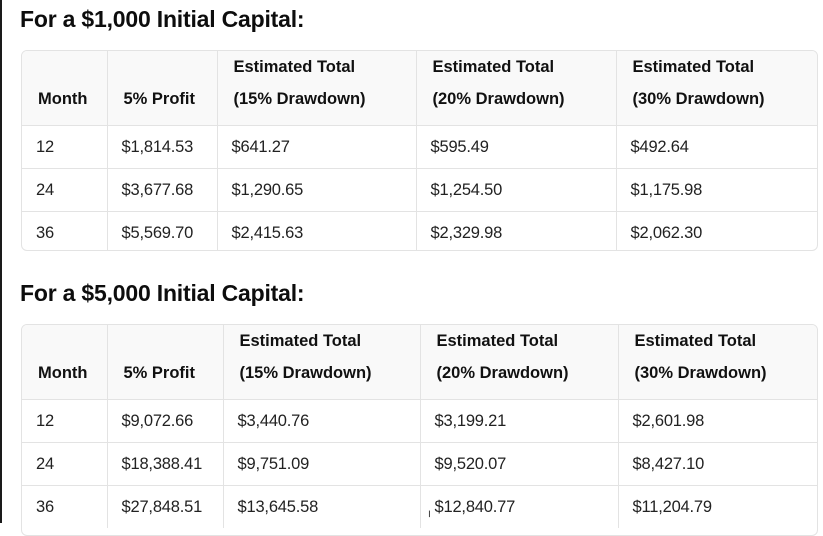 This screenshot has width=823, height=536. I want to click on cell-profit: $3,677.68, so click(162, 190).